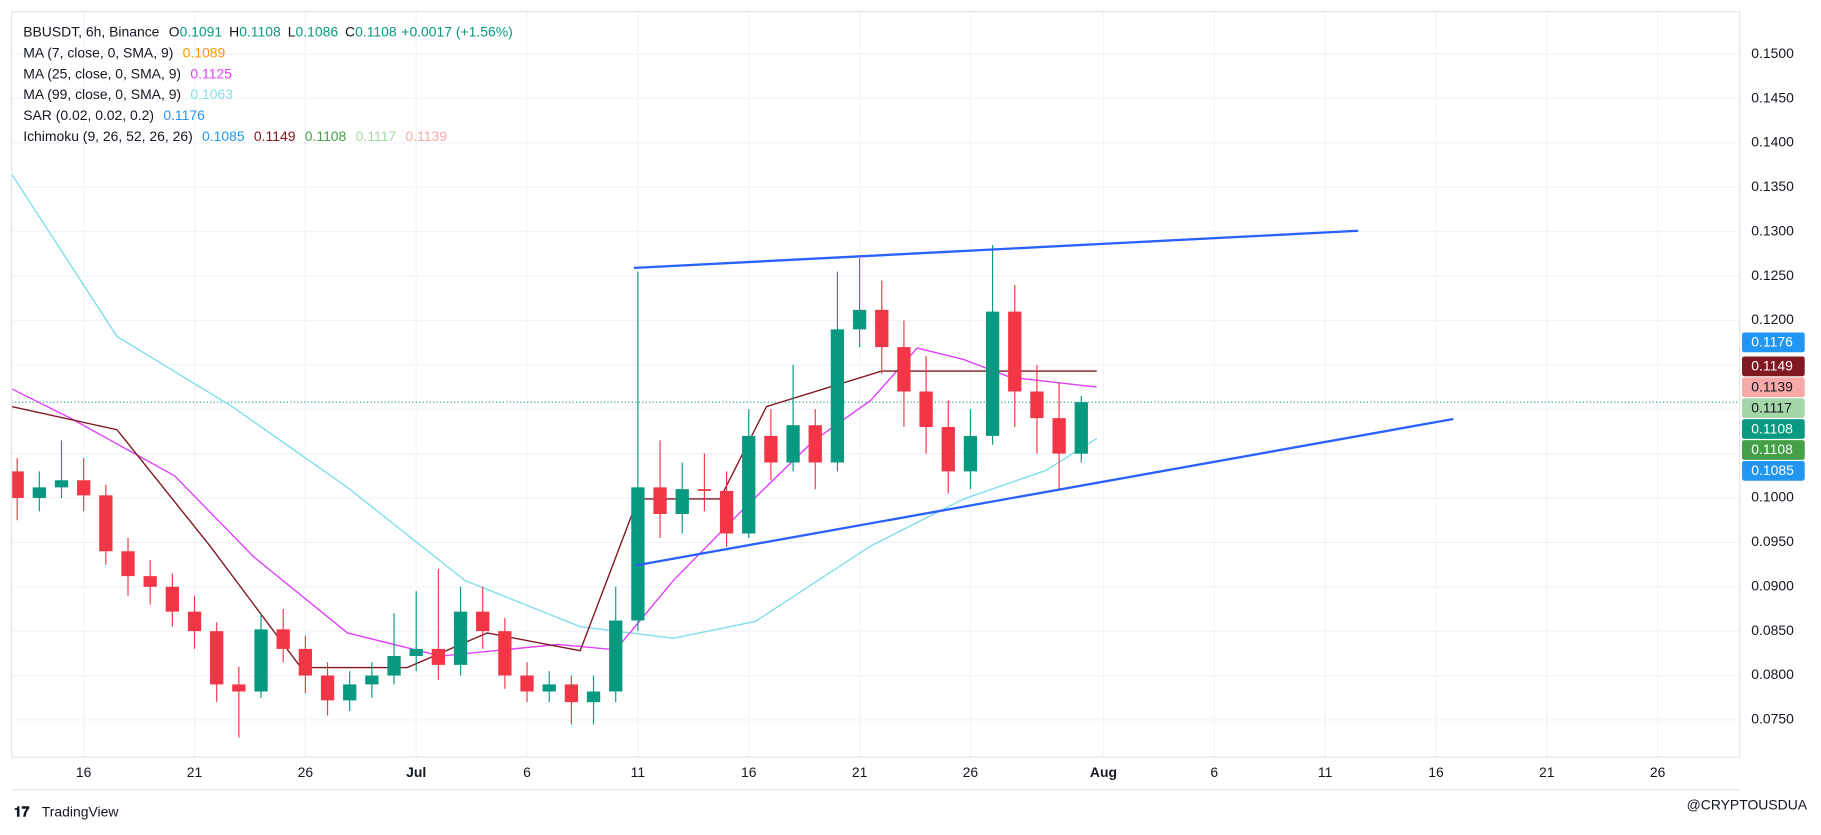  I want to click on branding: 𝟏𝟕 TradingView @CRYPTOUSDUA, so click(911, 808).